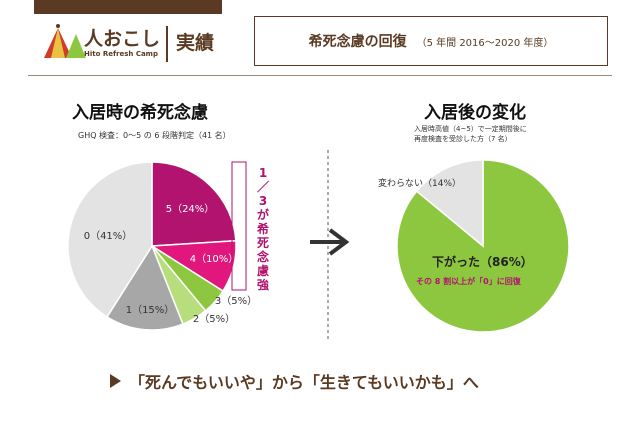 Image resolution: width=640 pixels, height=427 pixels. I want to click on play-triangle-icon, so click(115, 381).